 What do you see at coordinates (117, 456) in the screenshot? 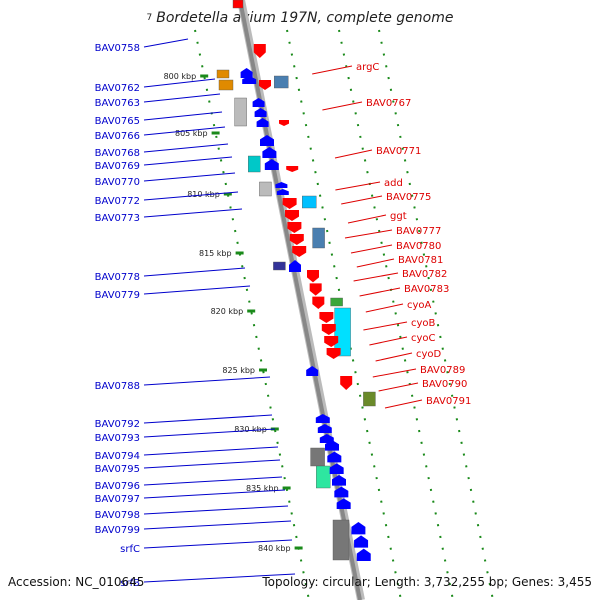
I see `left-gene-label: BAV0794` at bounding box center [117, 456].